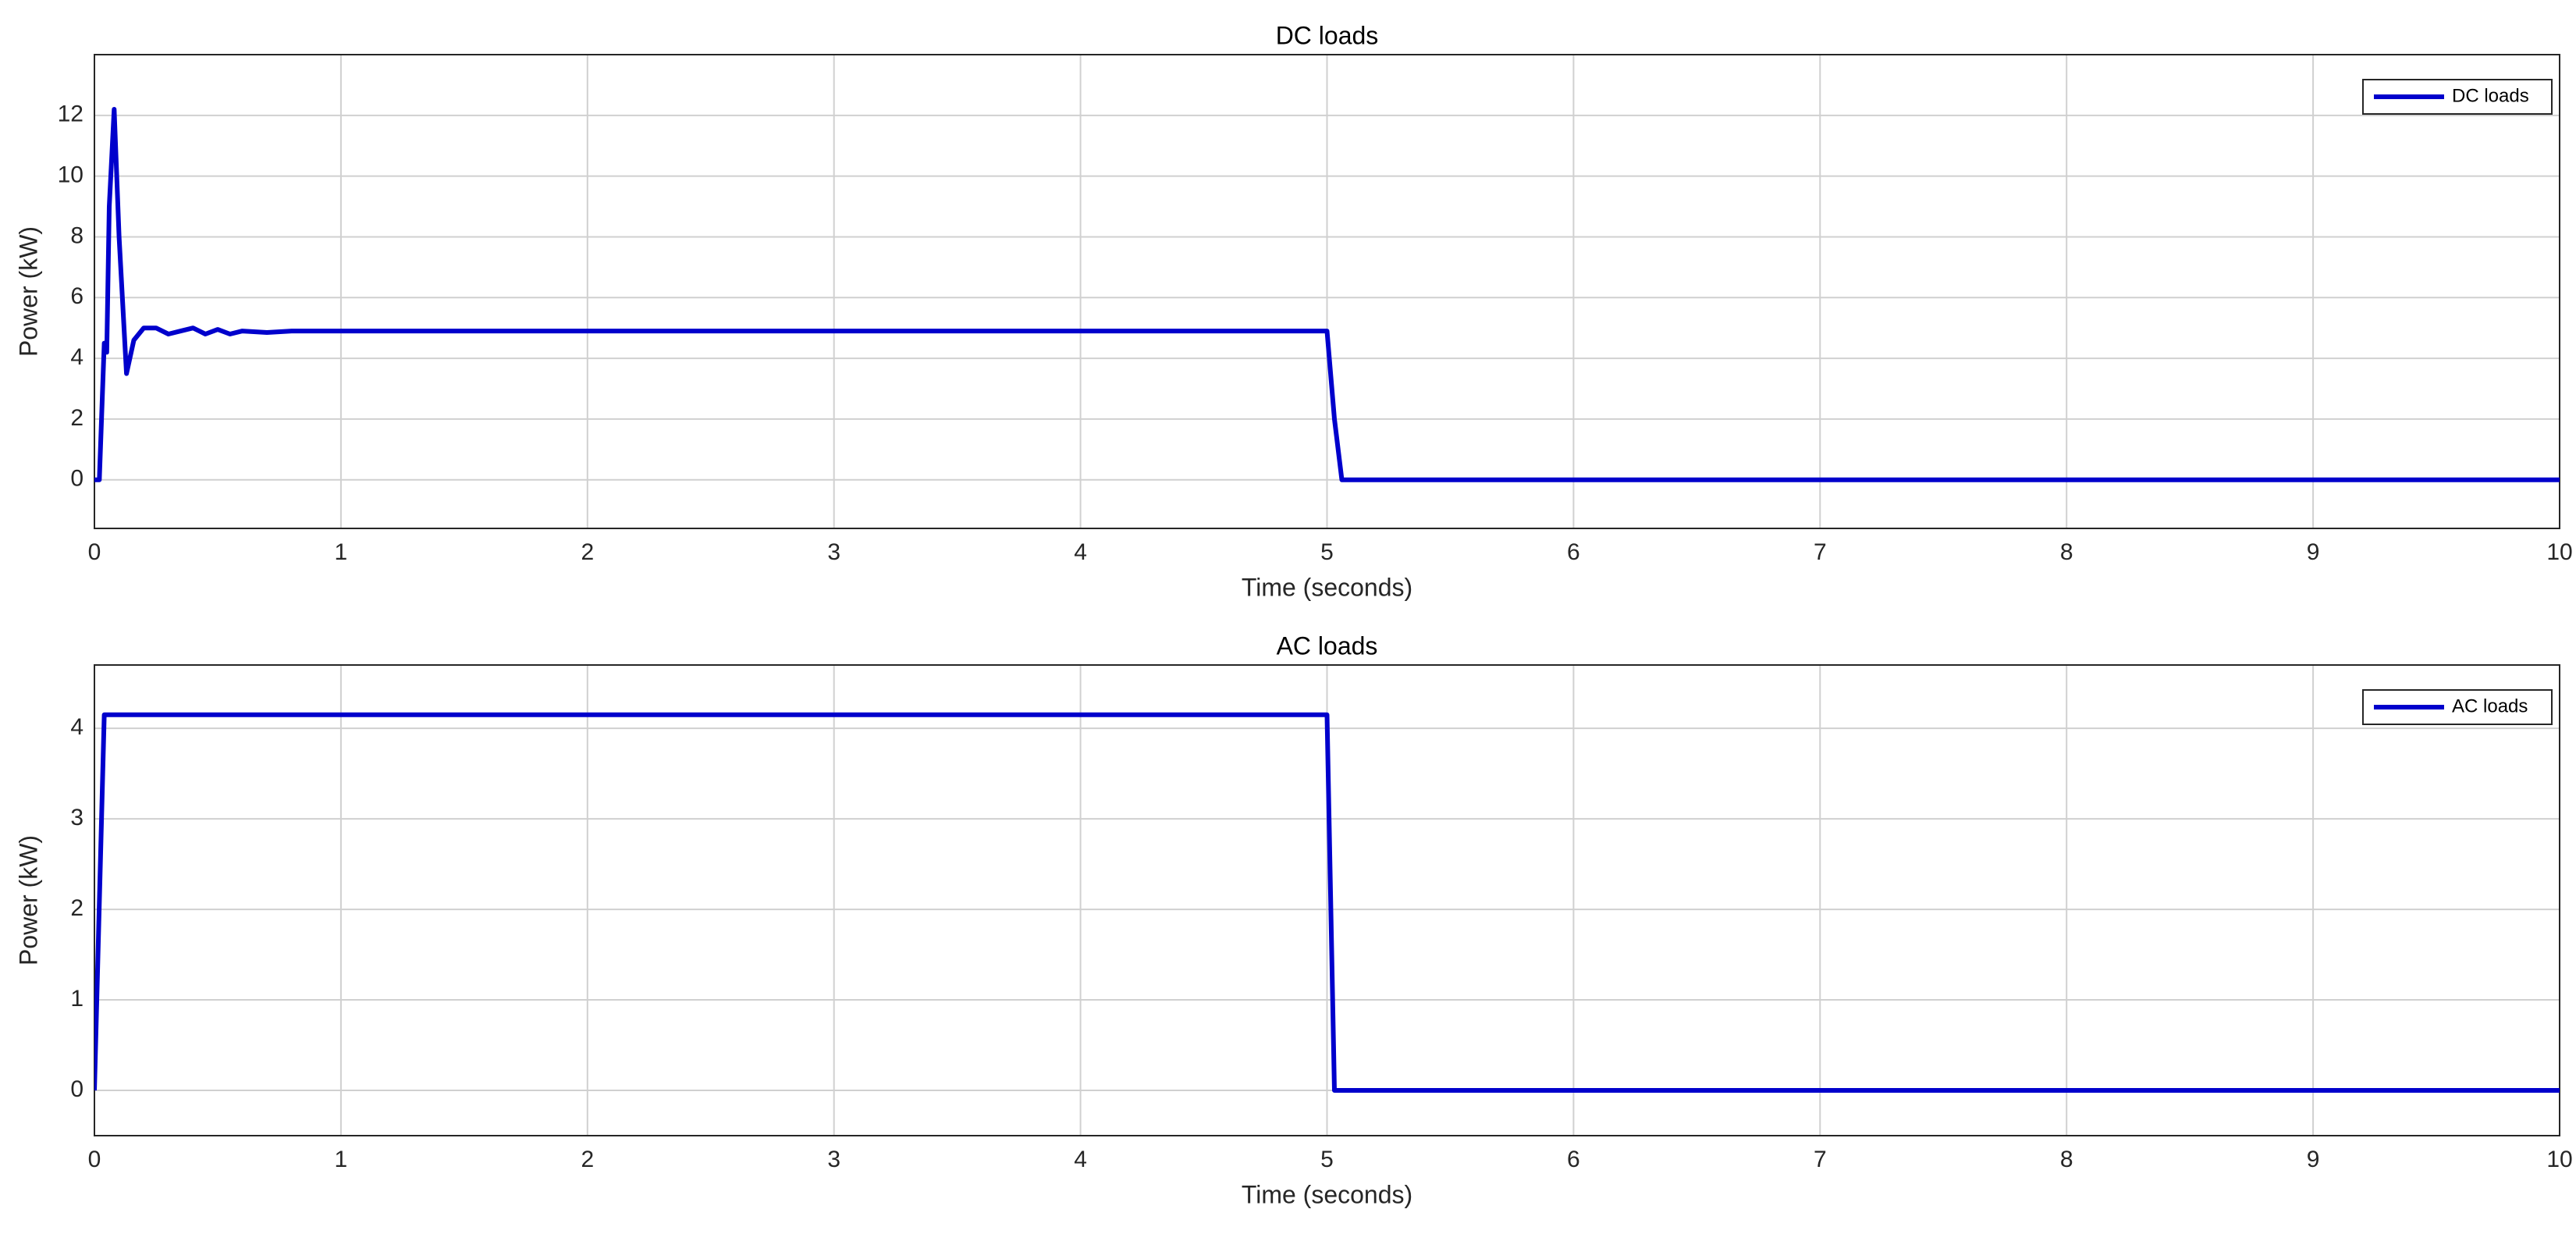 This screenshot has height=1234, width=2576. What do you see at coordinates (76, 817) in the screenshot?
I see `y-tick-label: 3` at bounding box center [76, 817].